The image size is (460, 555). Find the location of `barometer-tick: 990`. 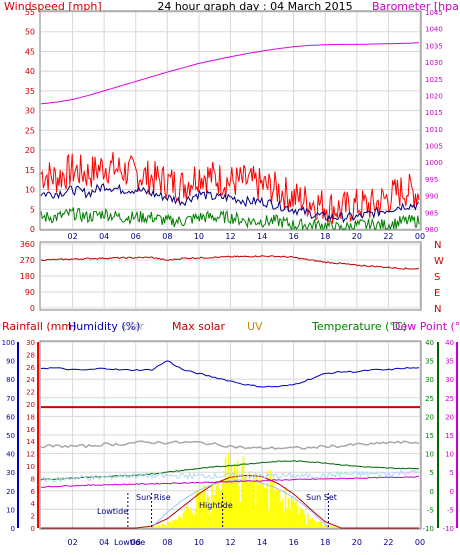

barometer-tick: 990 is located at coordinates (431, 197).